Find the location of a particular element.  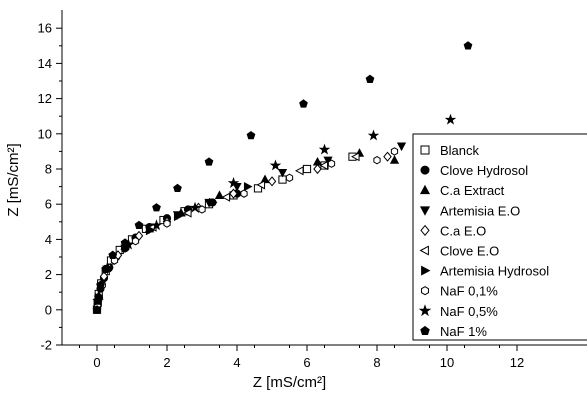

y-tick-label: 16 is located at coordinates (45, 28).